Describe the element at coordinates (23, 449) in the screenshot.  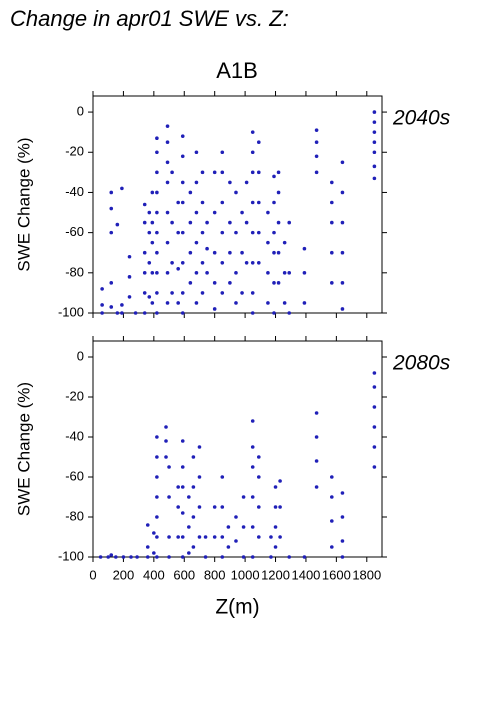
I see `y-axis-label: SWE Change (%)` at that location.